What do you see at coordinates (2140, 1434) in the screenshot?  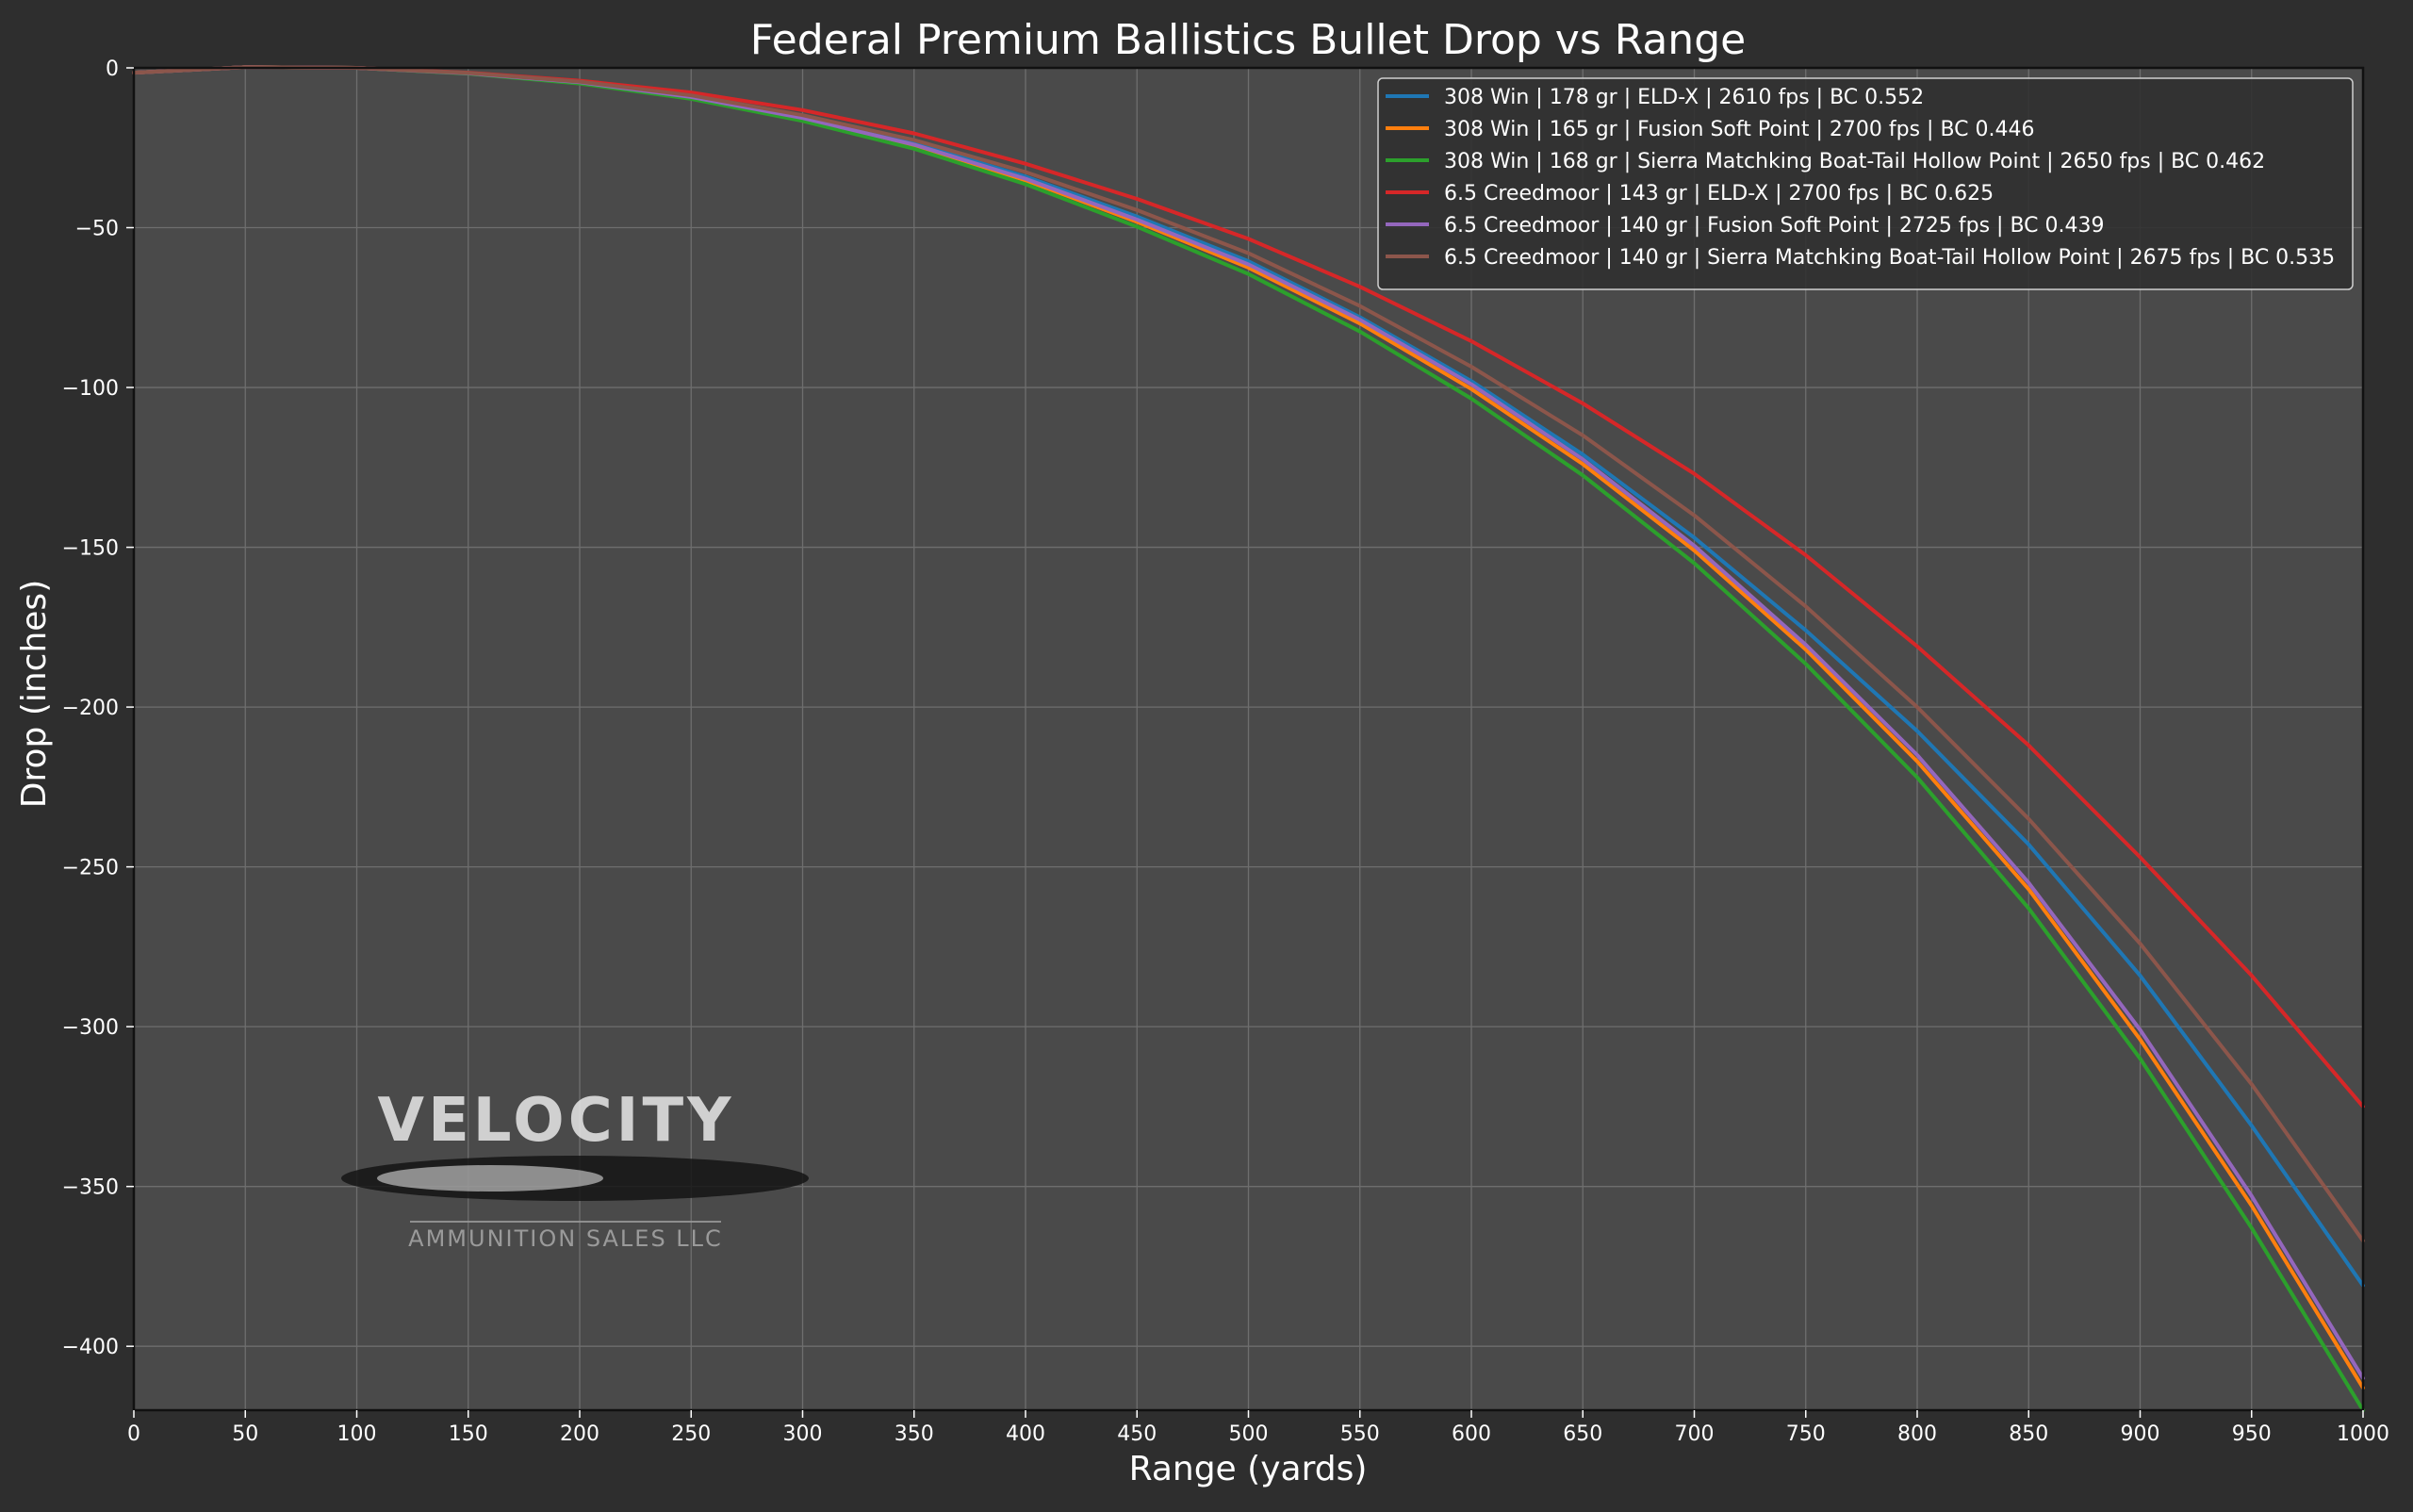 I see `x-tick-label: 900` at bounding box center [2140, 1434].